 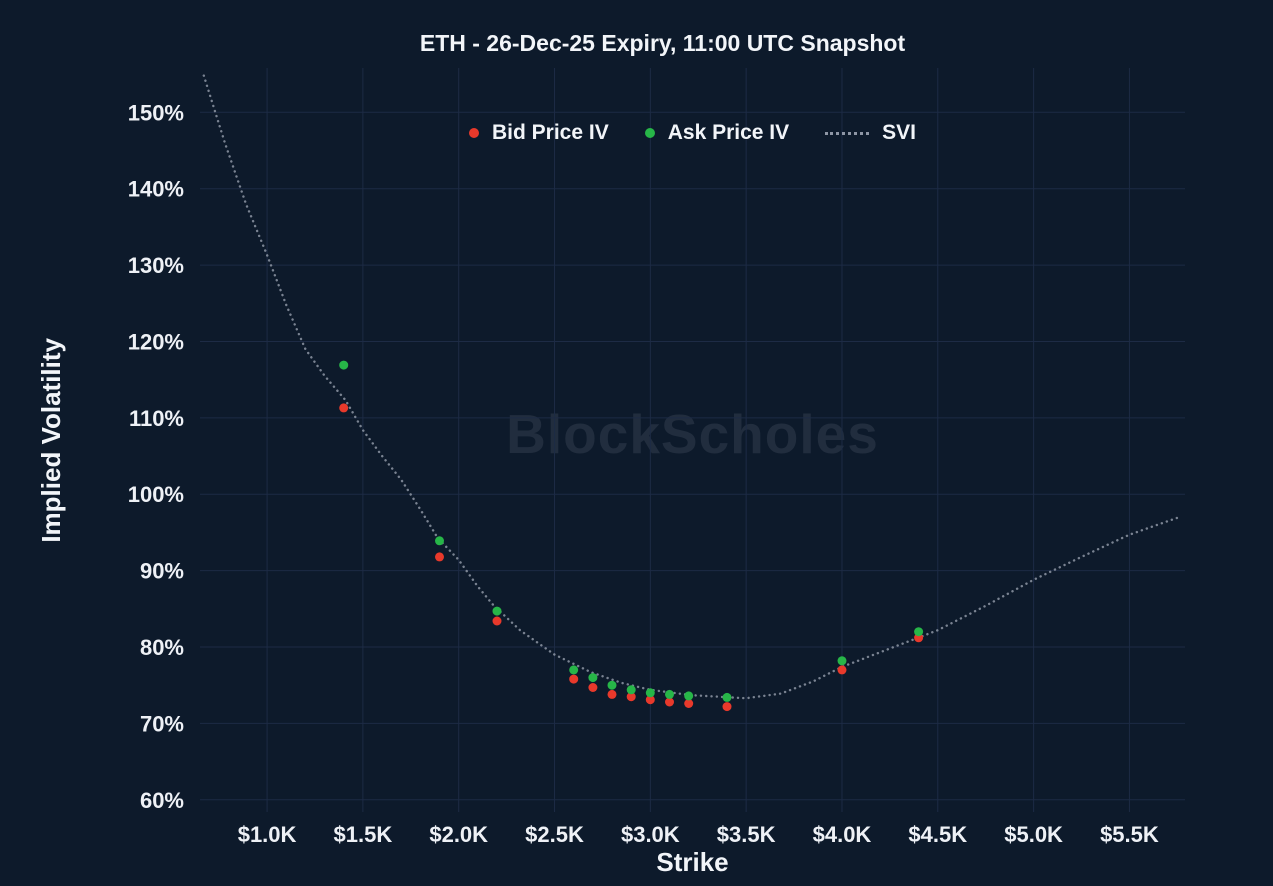 I want to click on x-tick-label: $2.5K, so click(x=554, y=834).